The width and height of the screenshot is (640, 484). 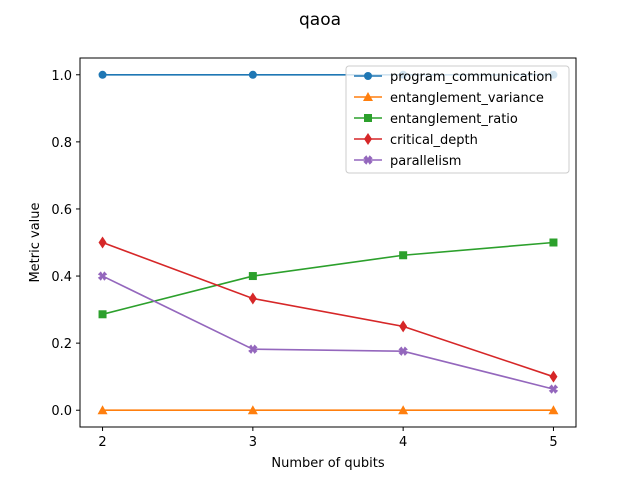 What do you see at coordinates (403, 442) in the screenshot?
I see `x-tick-label: 4` at bounding box center [403, 442].